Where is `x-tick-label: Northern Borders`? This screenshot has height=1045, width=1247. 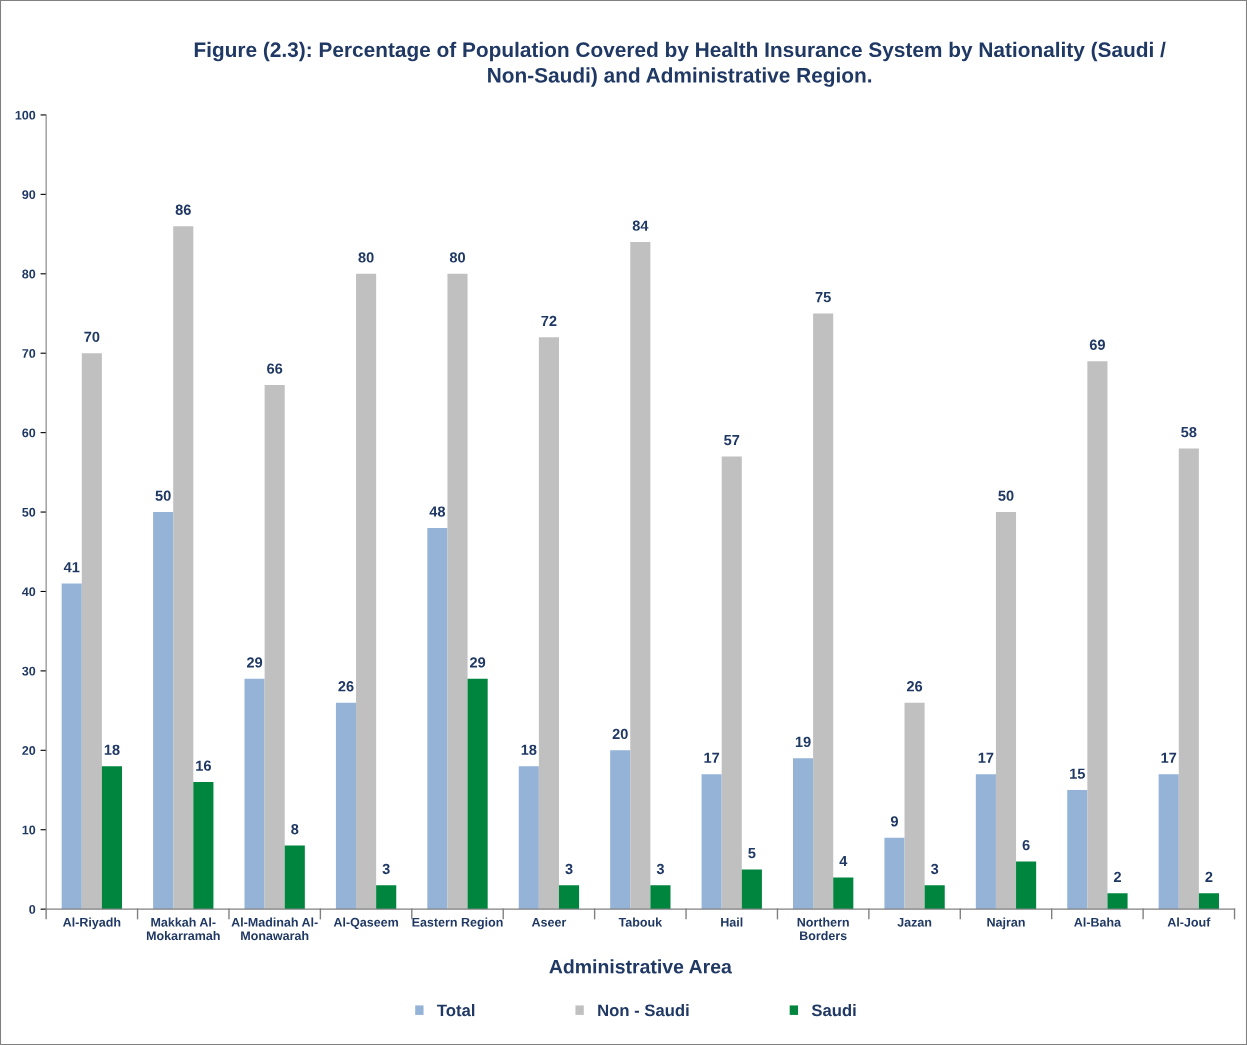
x-tick-label: Northern Borders is located at coordinates (823, 929).